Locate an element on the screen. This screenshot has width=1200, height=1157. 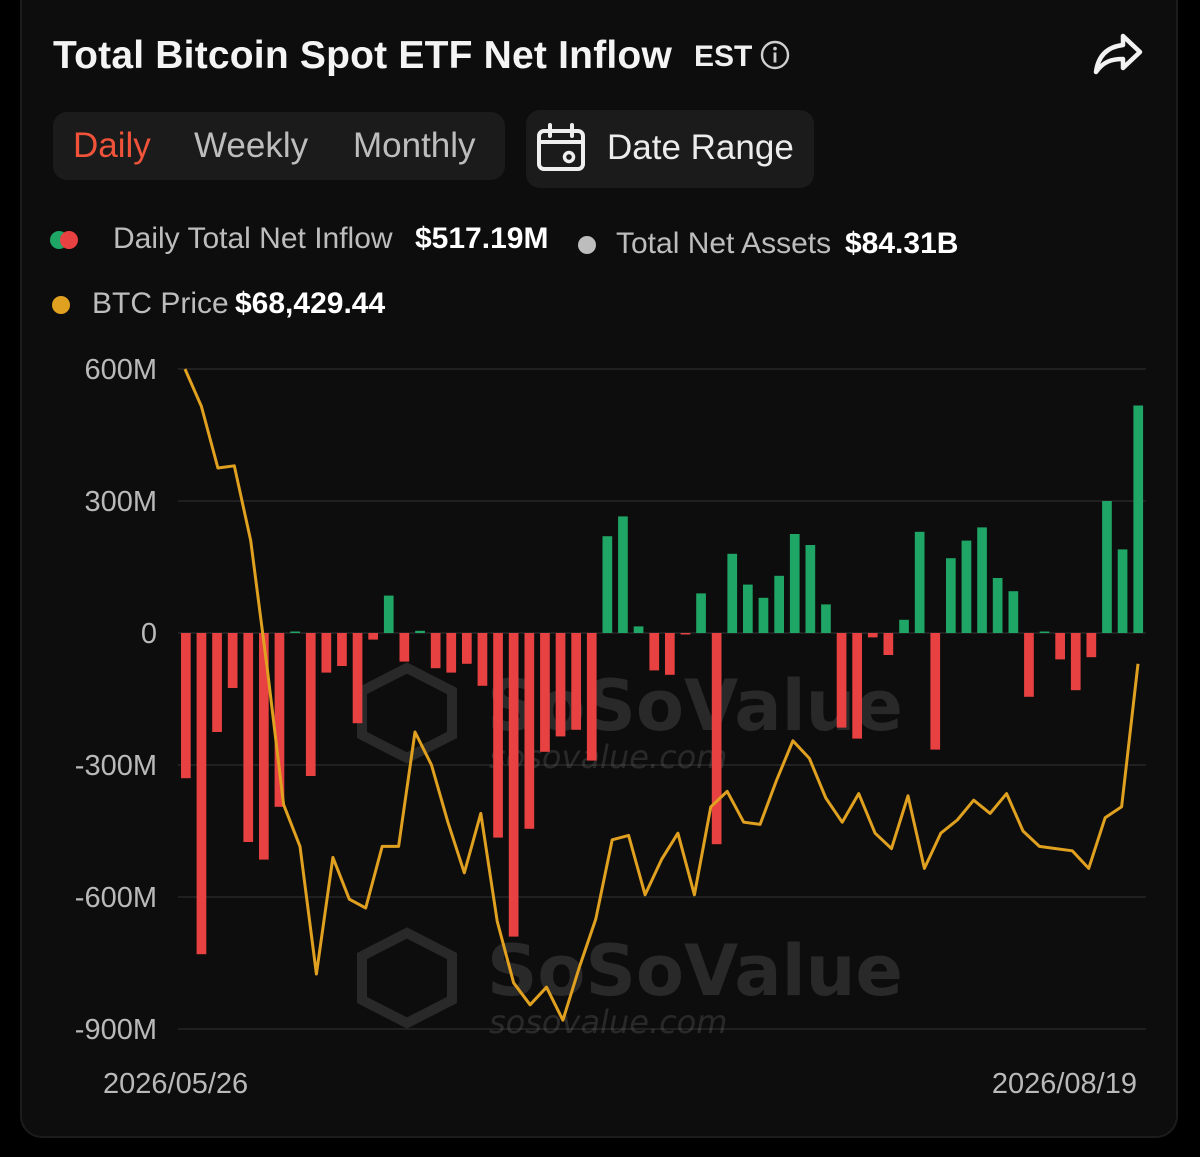
interval-tabs: Daily Weekly Monthly is located at coordinates (279, 146).